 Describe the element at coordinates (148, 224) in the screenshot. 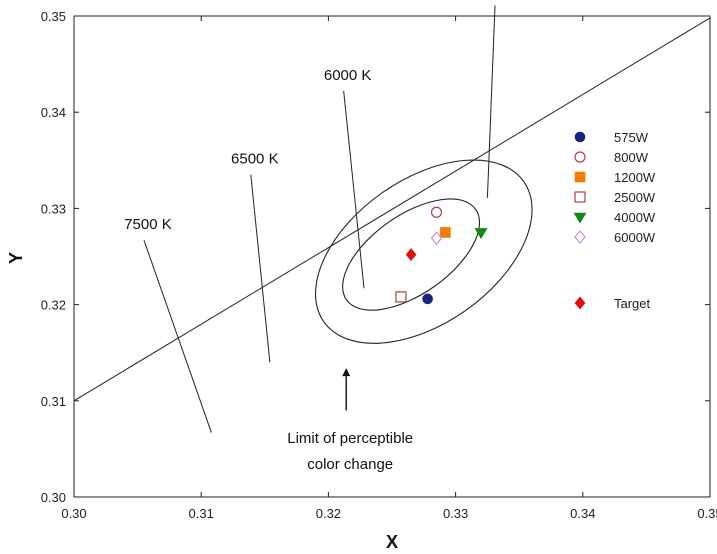

I see `isotherm-label: 7500 K` at that location.